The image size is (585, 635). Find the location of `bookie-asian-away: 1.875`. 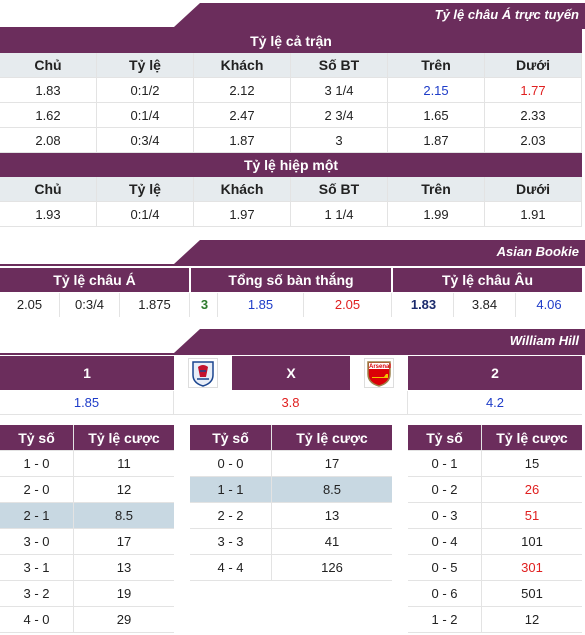

bookie-asian-away: 1.875 is located at coordinates (155, 305).